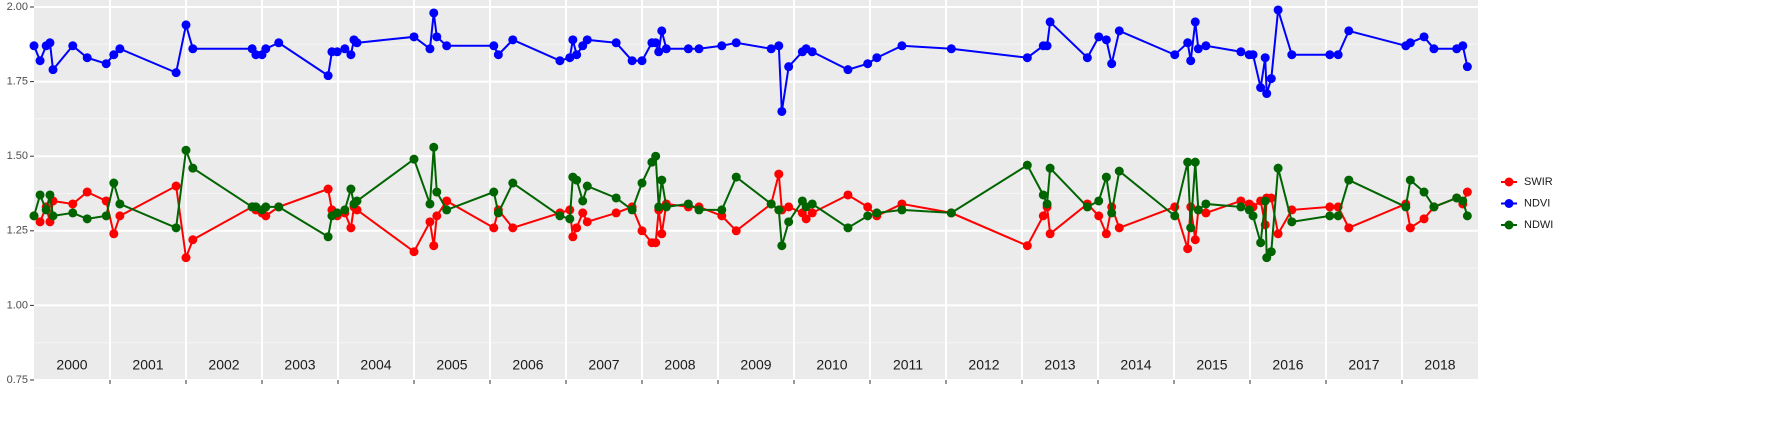 The image size is (1773, 442). Describe the element at coordinates (1135, 365) in the screenshot. I see `year-label: 2014` at that location.